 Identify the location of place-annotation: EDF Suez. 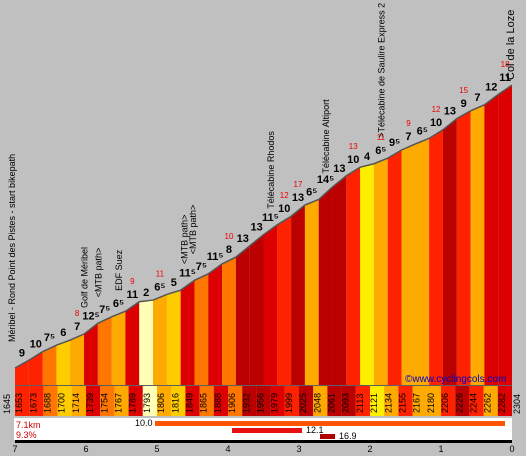
(119, 270).